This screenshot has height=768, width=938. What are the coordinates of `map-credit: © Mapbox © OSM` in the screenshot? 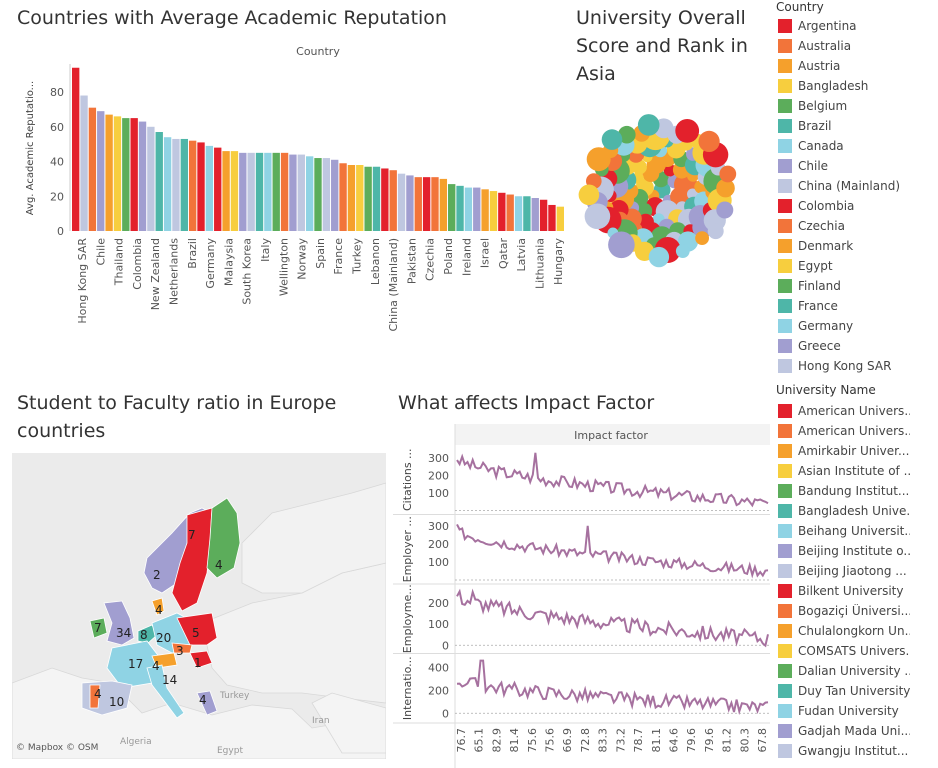 It's located at (57, 748).